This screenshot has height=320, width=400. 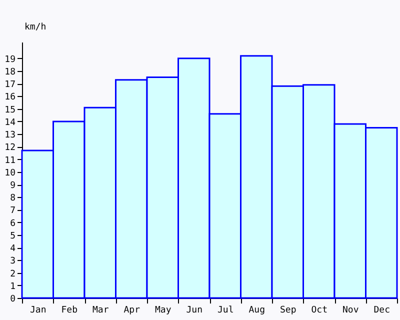 I want to click on y-tick-label: 5, so click(x=13, y=236).